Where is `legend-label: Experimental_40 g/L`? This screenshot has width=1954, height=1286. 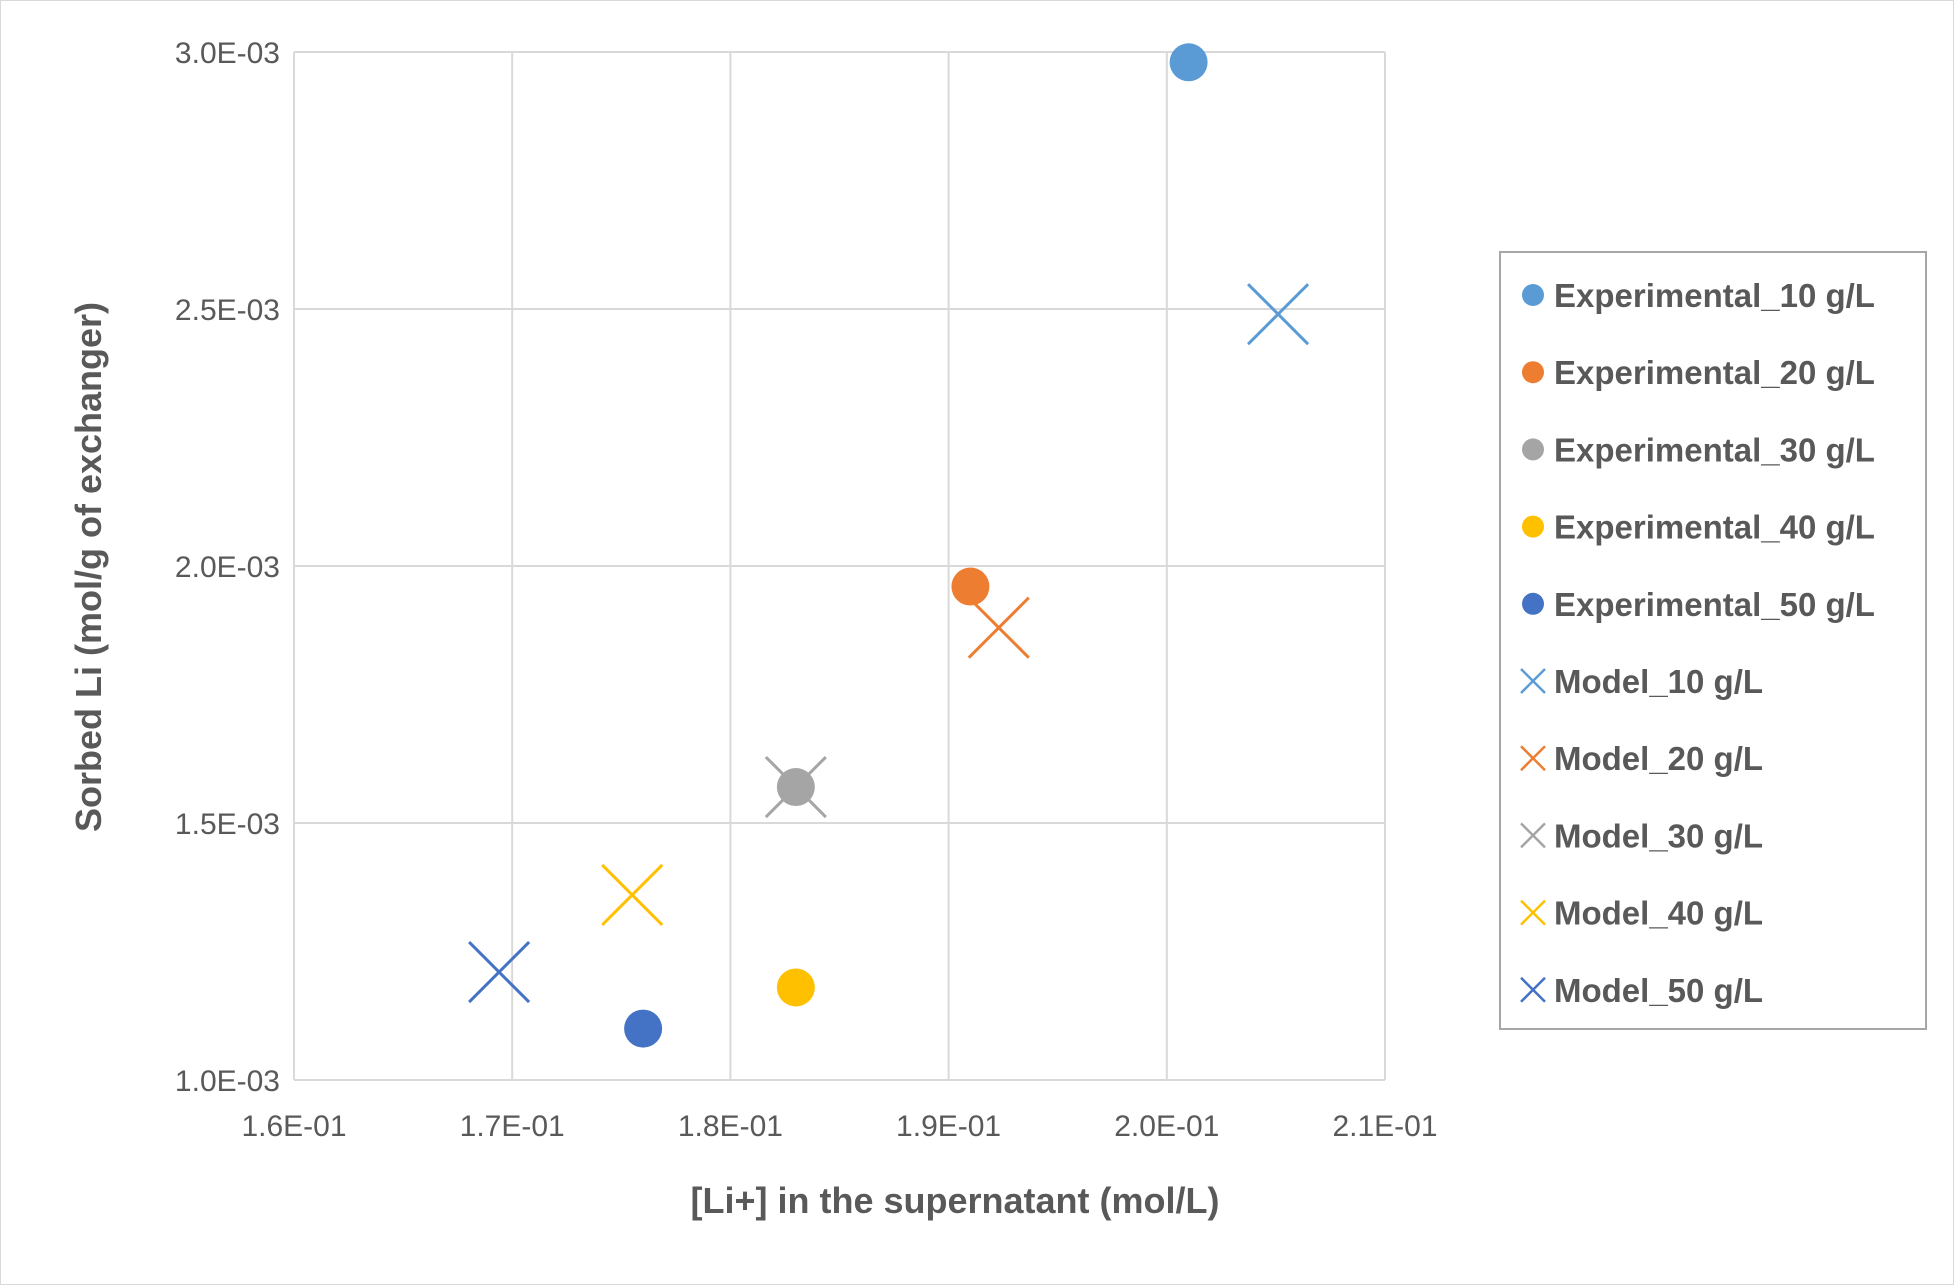
legend-label: Experimental_40 g/L is located at coordinates (1714, 527).